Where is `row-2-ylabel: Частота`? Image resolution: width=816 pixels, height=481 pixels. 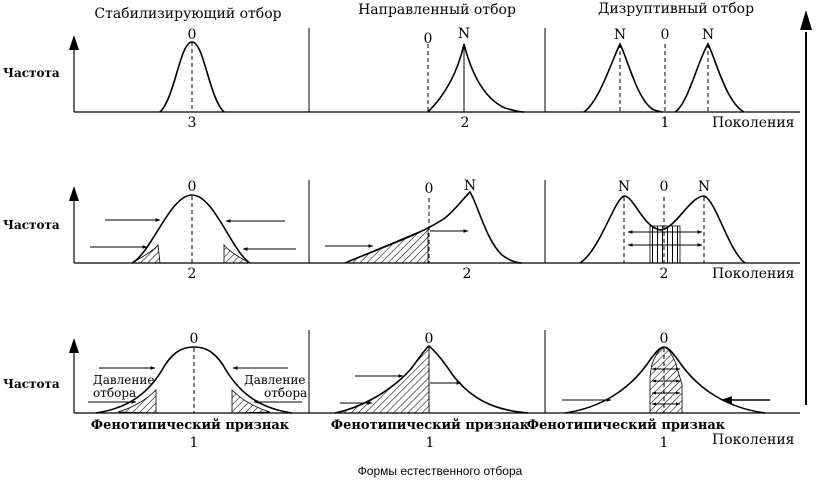
row-2-ylabel: Частота is located at coordinates (31, 225).